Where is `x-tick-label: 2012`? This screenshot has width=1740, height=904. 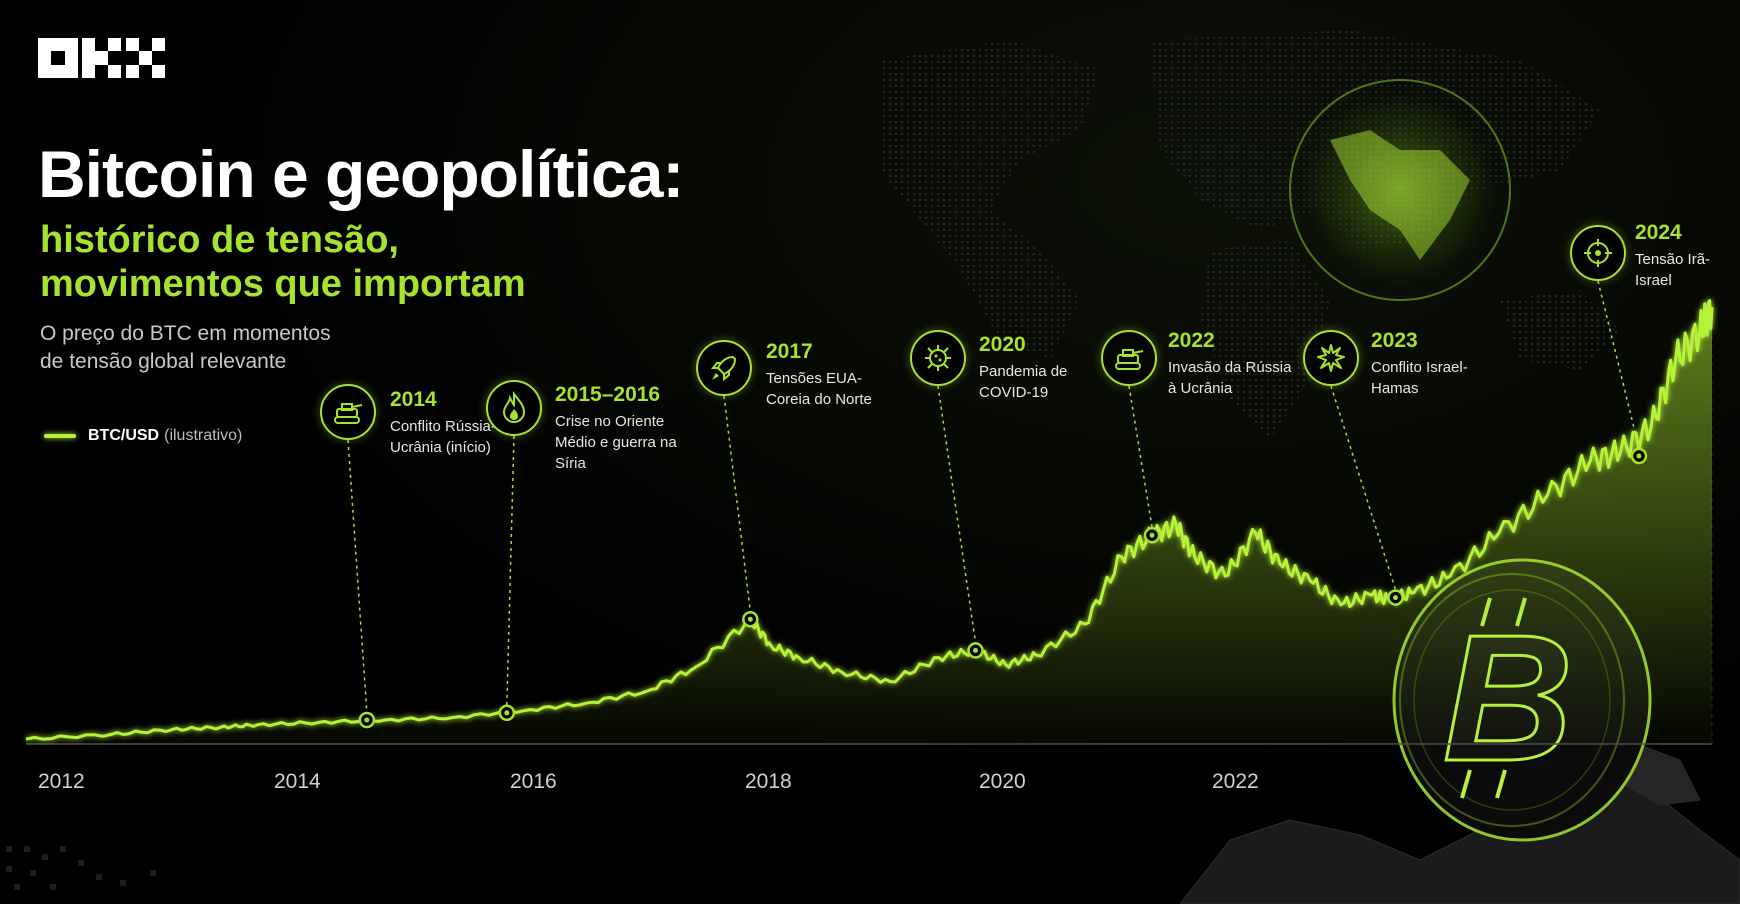 x-tick-label: 2012 is located at coordinates (61, 781).